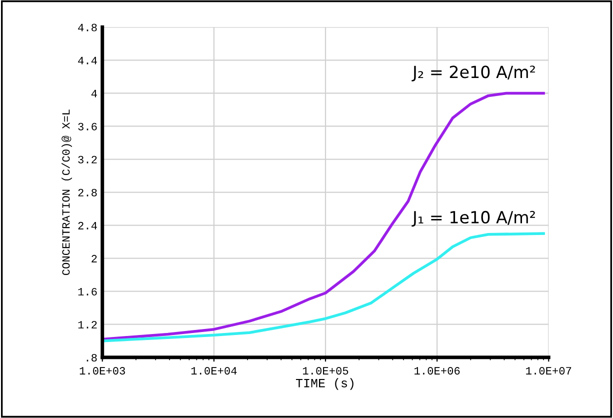 This screenshot has width=613, height=418. What do you see at coordinates (87, 28) in the screenshot?
I see `y-tick-label: 4.8` at bounding box center [87, 28].